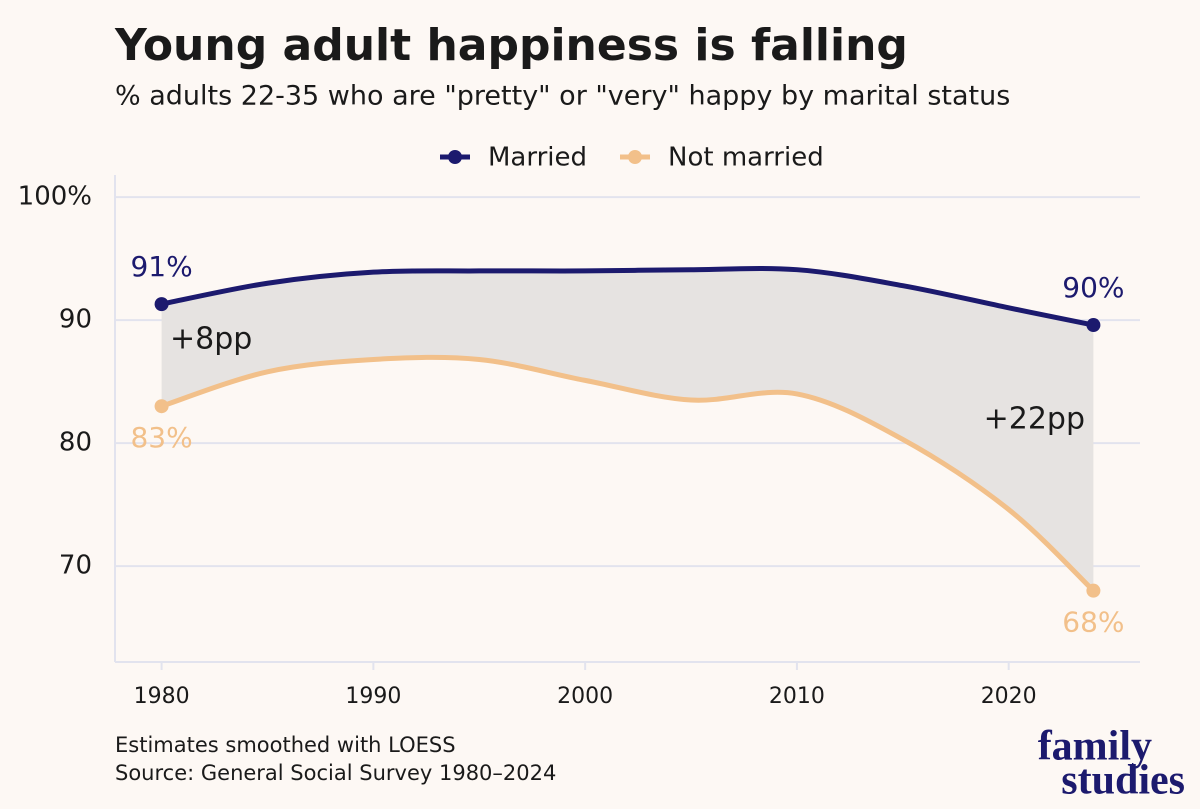 This screenshot has height=809, width=1200. What do you see at coordinates (585, 696) in the screenshot?
I see `x-tick-label: 2000` at bounding box center [585, 696].